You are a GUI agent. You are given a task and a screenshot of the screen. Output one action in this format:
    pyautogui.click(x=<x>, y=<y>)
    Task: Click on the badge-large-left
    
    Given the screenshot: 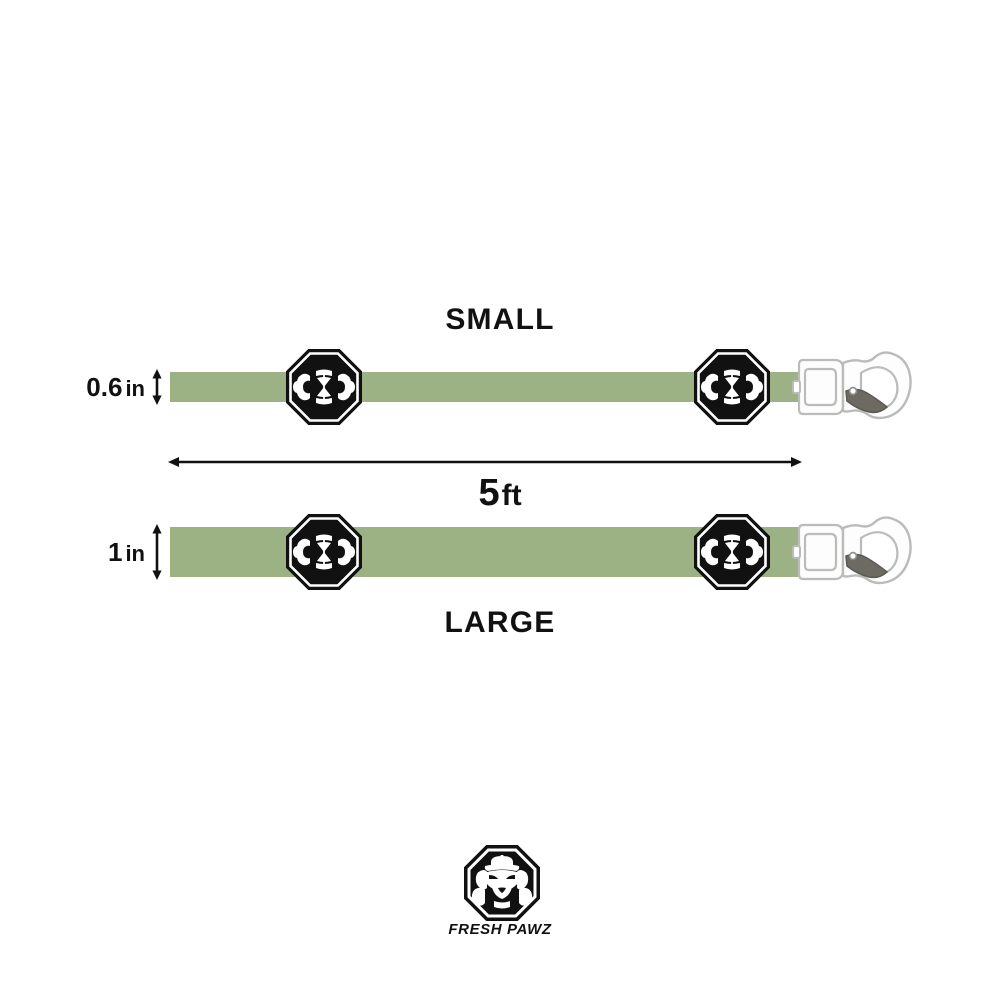 What is the action you would take?
    pyautogui.click(x=324, y=552)
    